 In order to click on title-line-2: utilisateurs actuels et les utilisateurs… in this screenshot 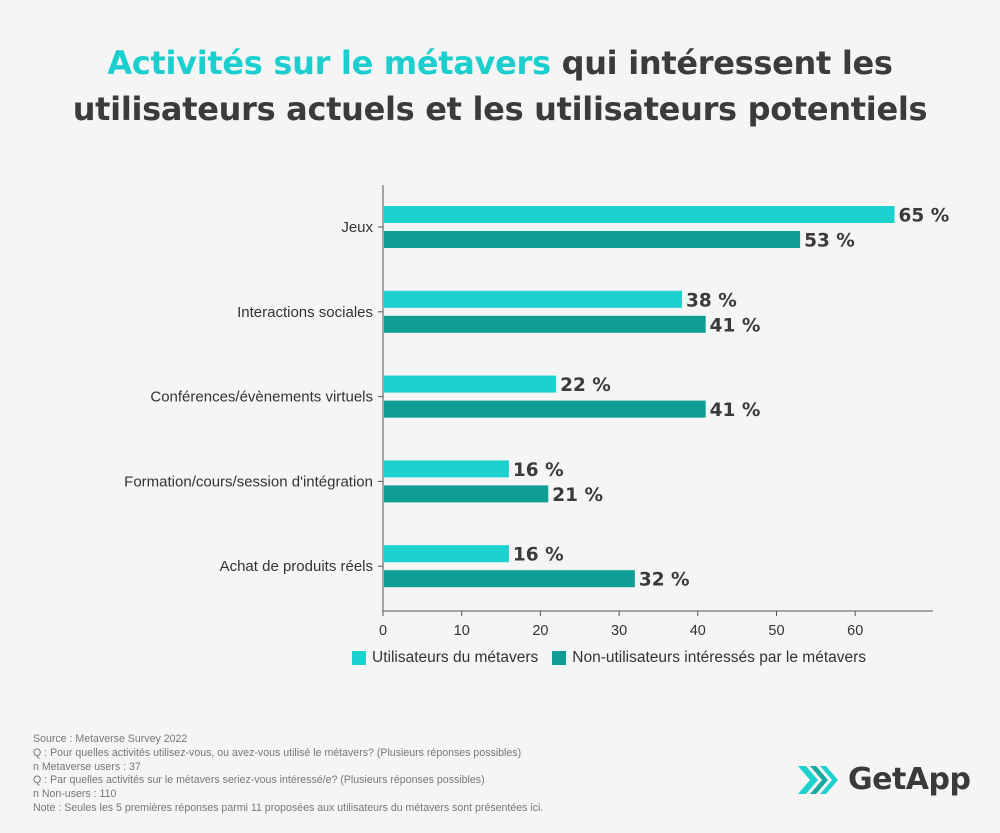, I will do `click(500, 109)`.